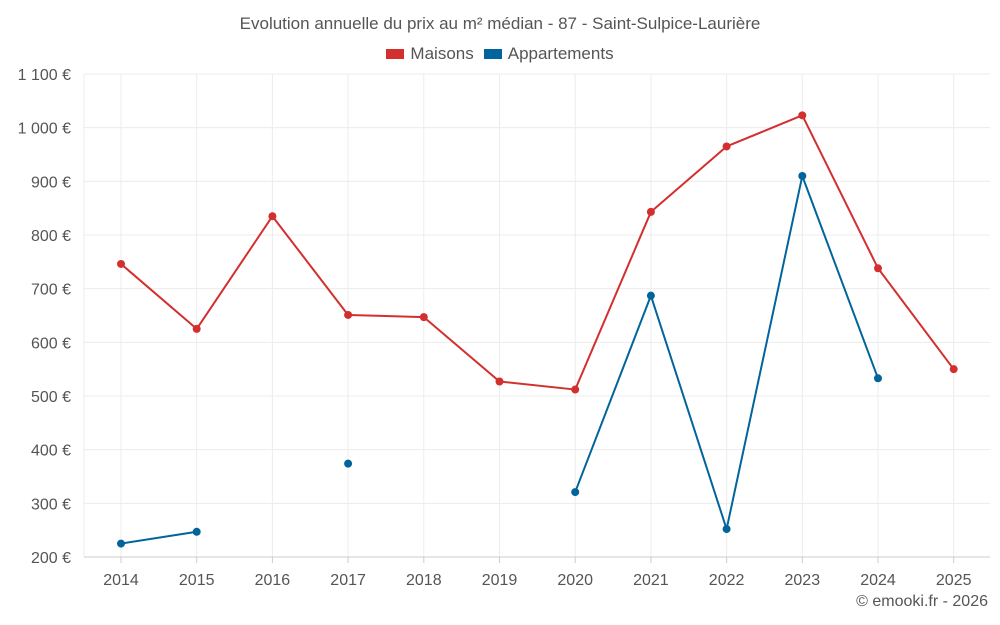 This screenshot has height=625, width=1000. What do you see at coordinates (922, 601) in the screenshot?
I see `credit-text: © emooki.fr - 2026` at bounding box center [922, 601].